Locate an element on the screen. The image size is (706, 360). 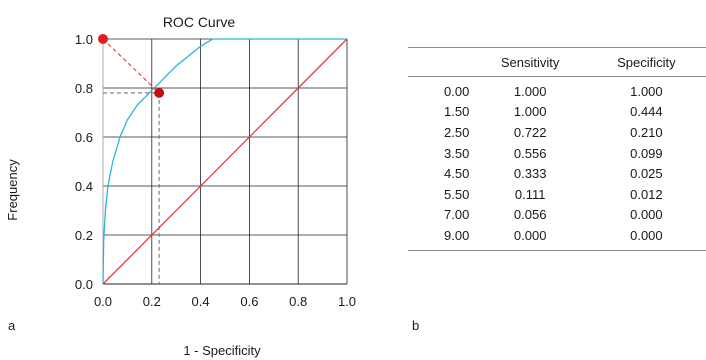
y-axis-label: Frequency is located at coordinates (12, 190).